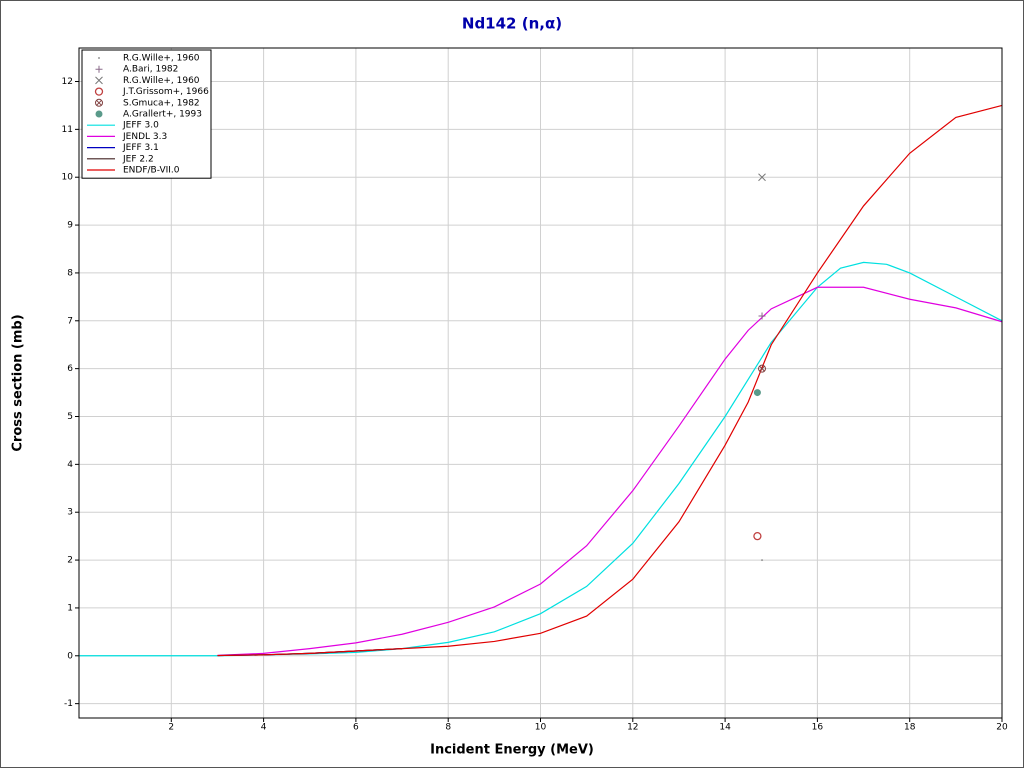 The image size is (1024, 768). What do you see at coordinates (151, 171) in the screenshot?
I see `legend-label: ENDF/B-VII.0` at bounding box center [151, 171].